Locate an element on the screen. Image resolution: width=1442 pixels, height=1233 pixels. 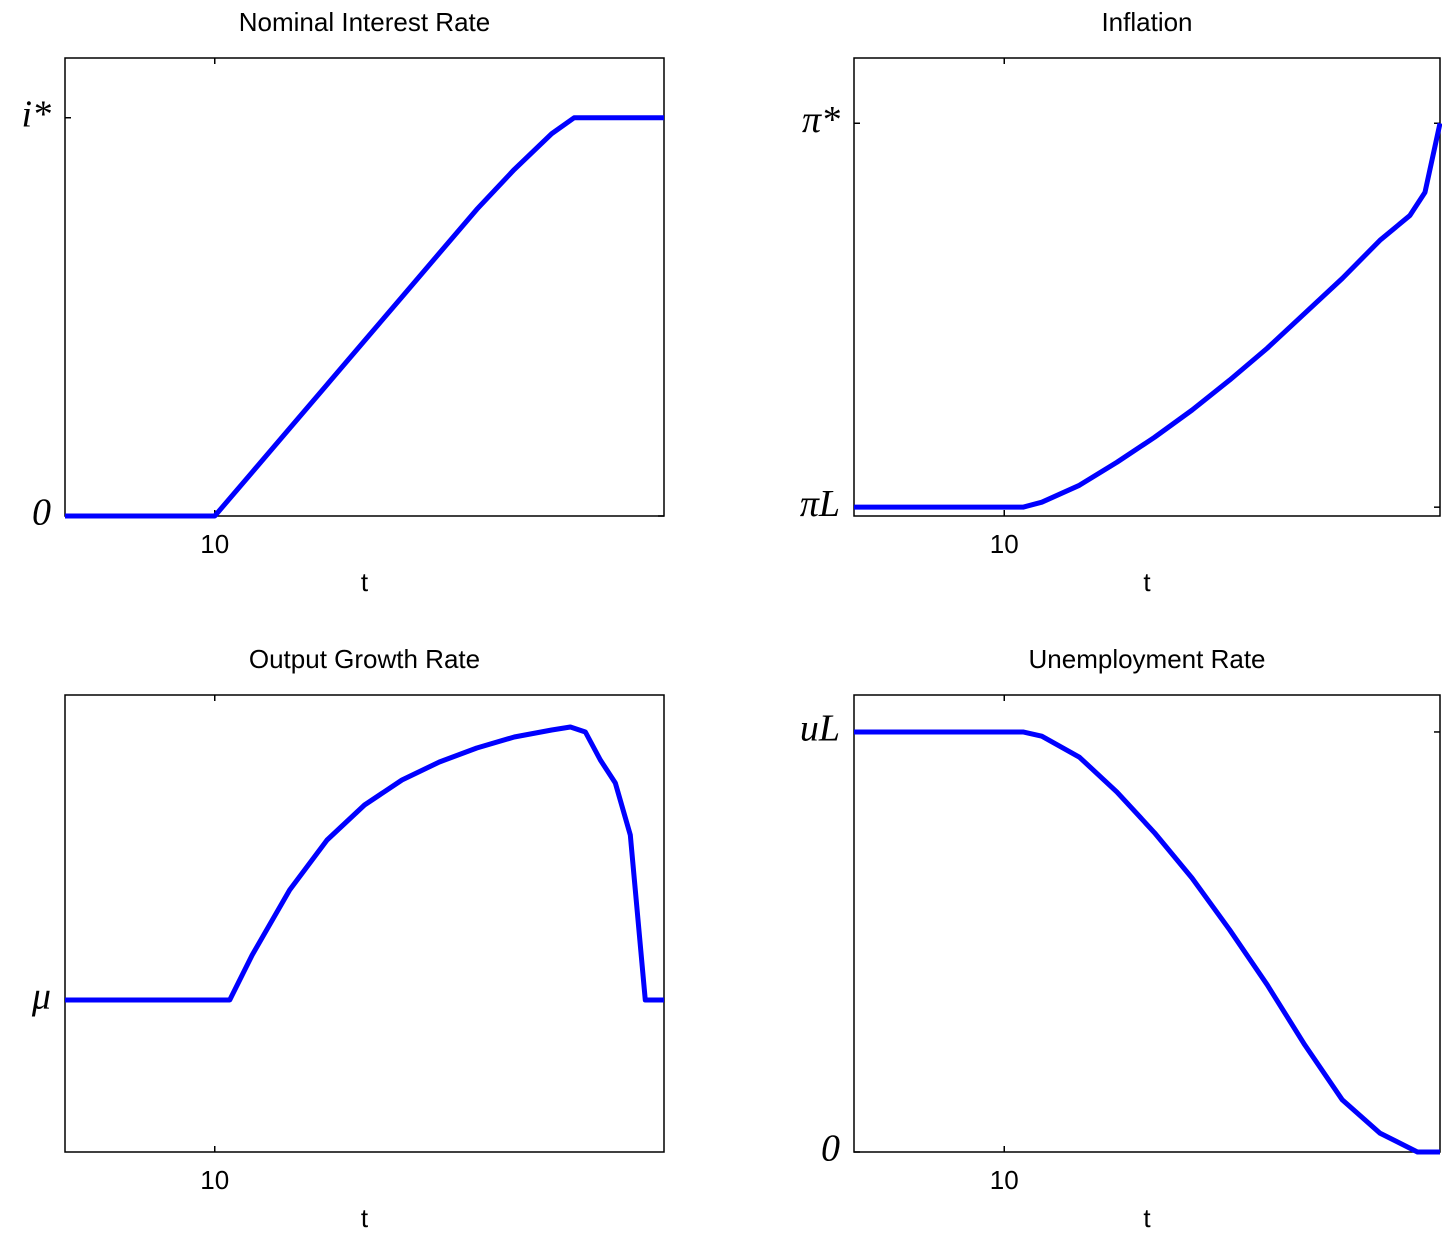
chart-title: Unemployment Rate is located at coordinates (1147, 659).